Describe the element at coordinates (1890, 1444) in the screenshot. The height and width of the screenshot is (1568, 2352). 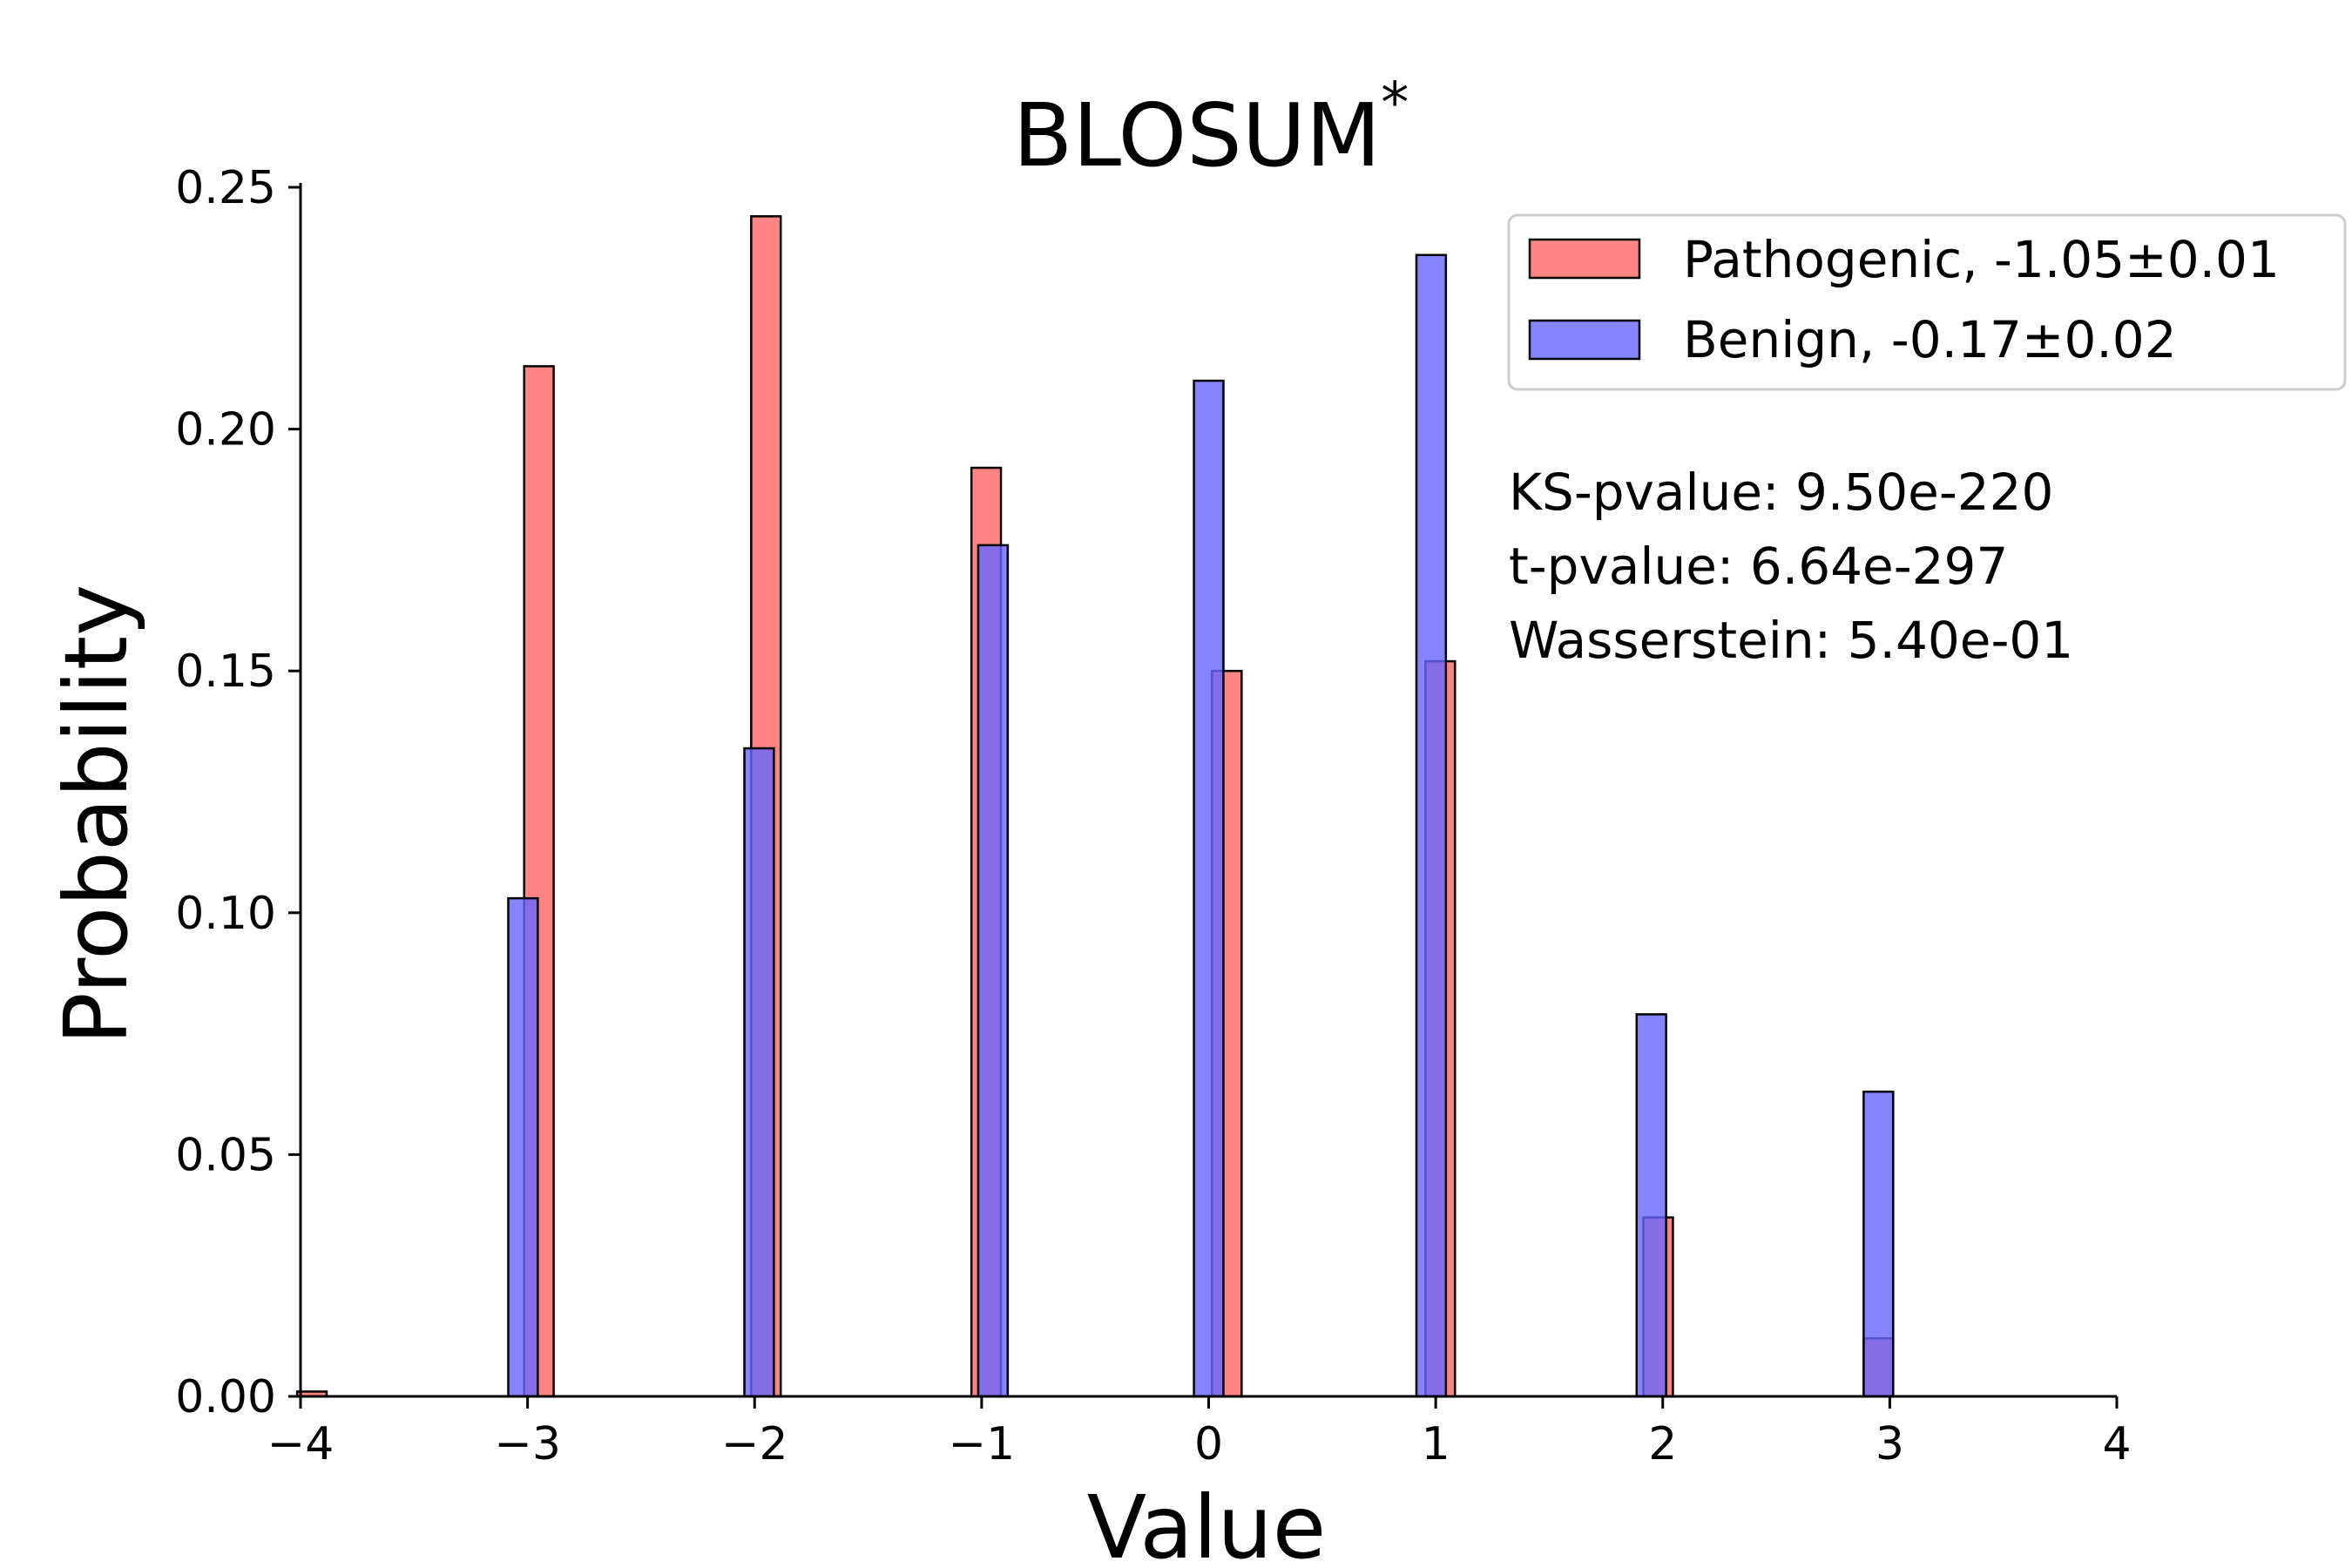
I see `x-tick-label-7: 3` at that location.